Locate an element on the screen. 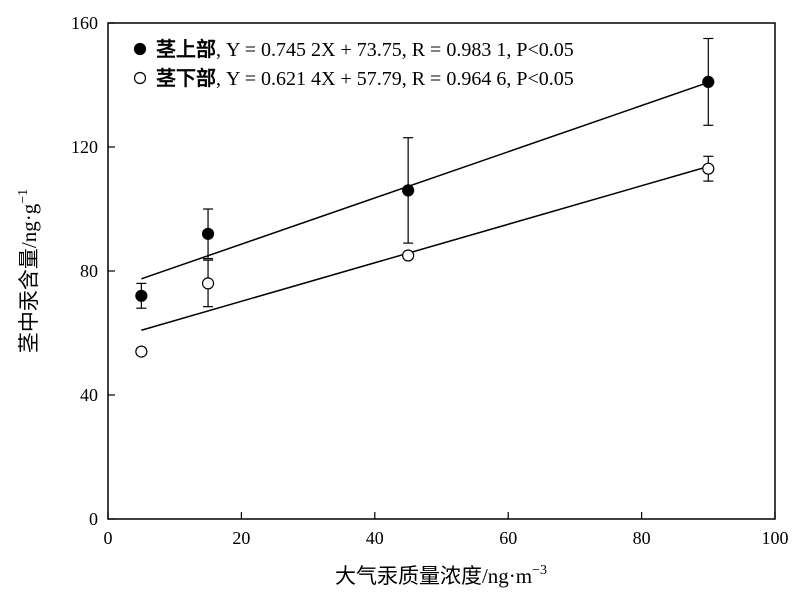 Image resolution: width=800 pixels, height=599 pixels. x-tick-label: 80 is located at coordinates (642, 538).